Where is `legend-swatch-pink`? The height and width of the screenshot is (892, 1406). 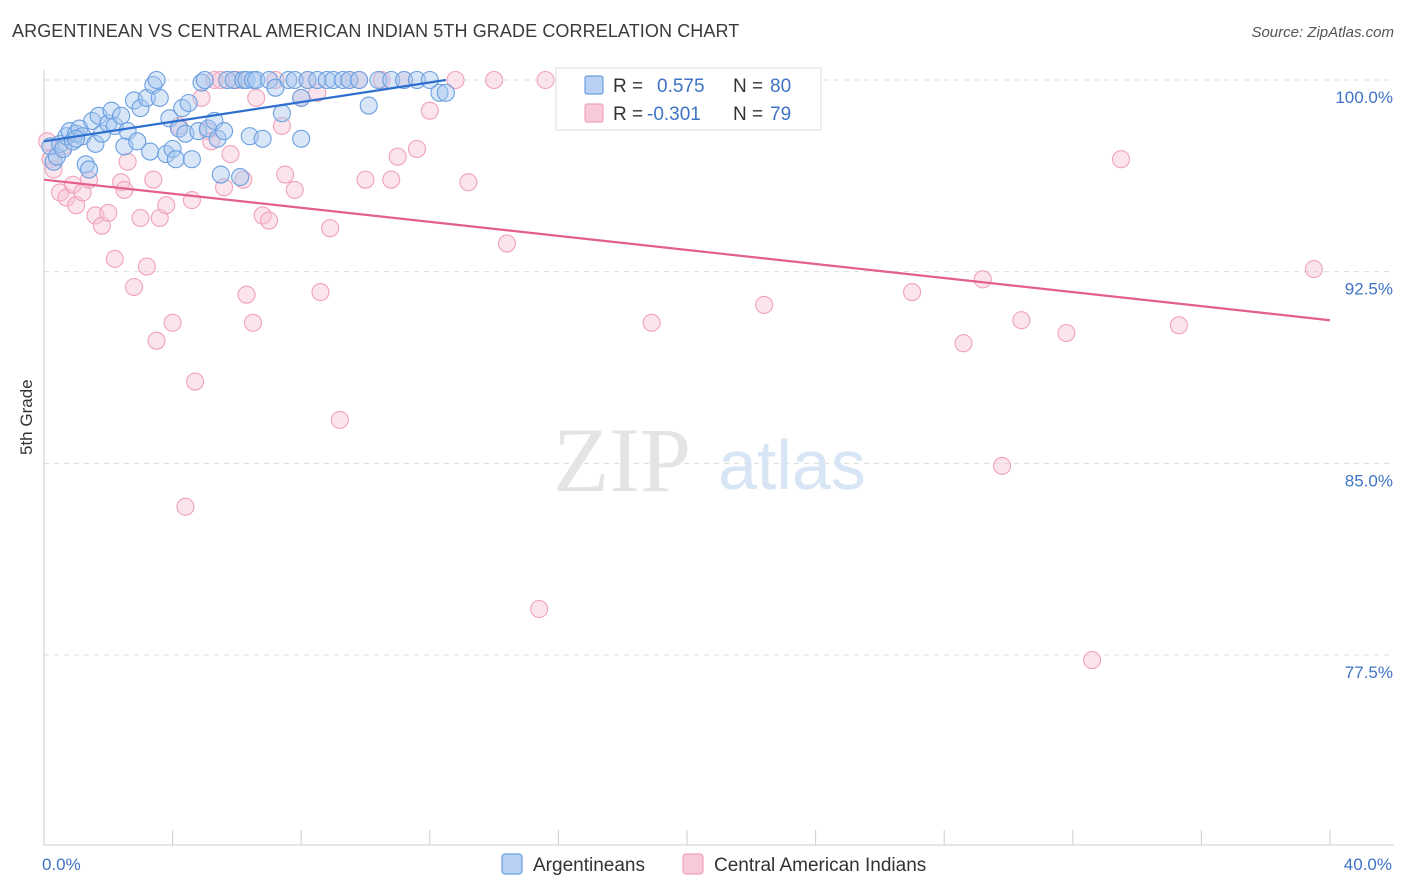
legend-swatch-pink is located at coordinates (594, 113).